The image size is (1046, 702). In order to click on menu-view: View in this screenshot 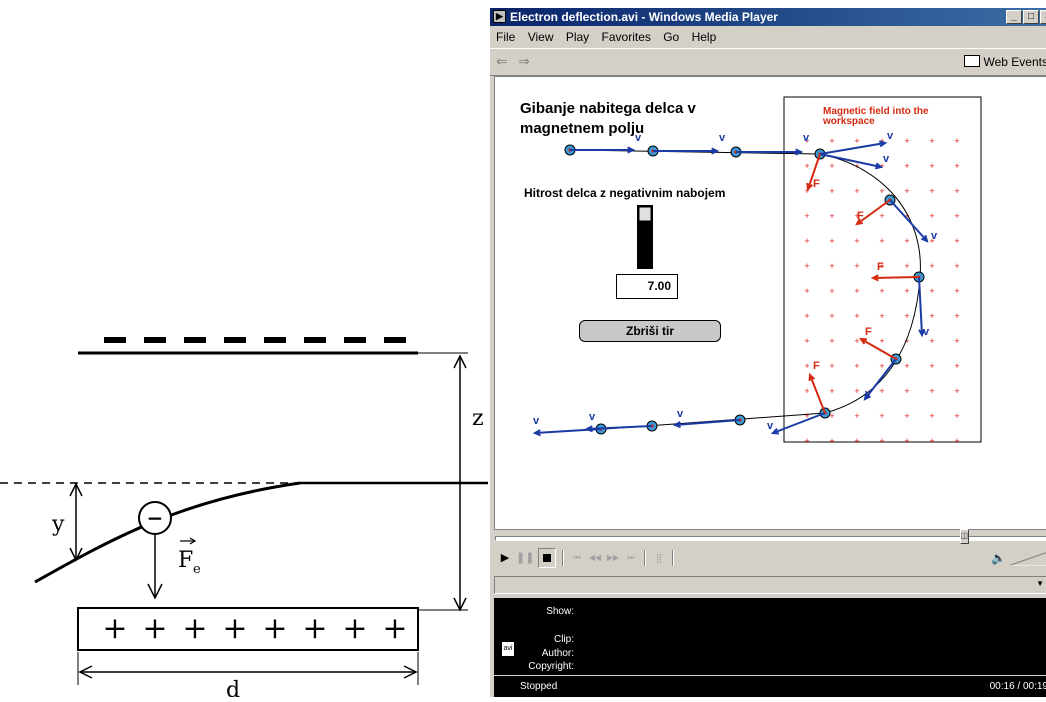, I will do `click(540, 37)`.